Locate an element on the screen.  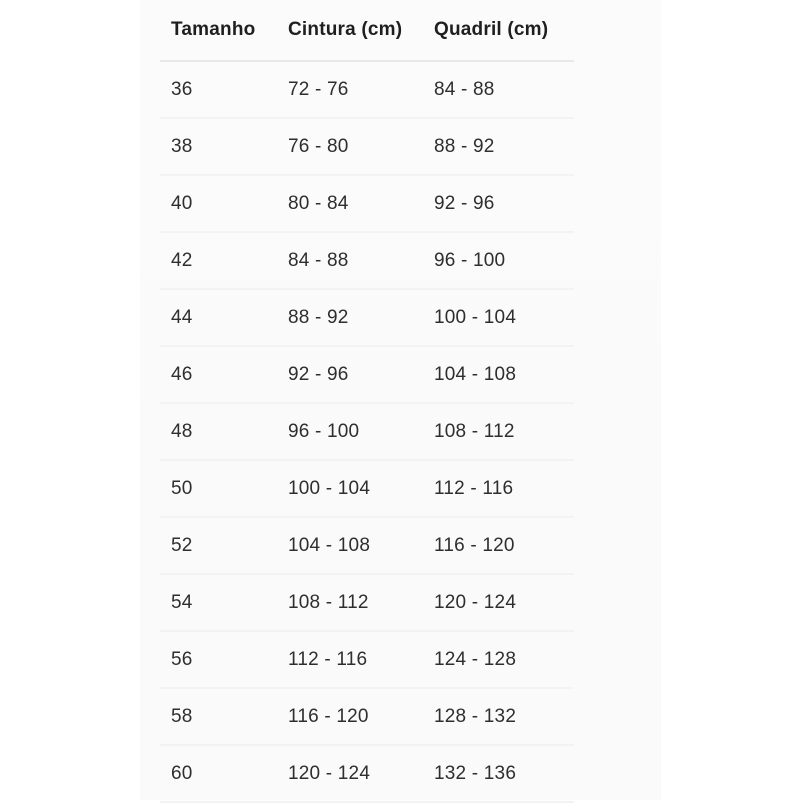
table-row: 44 88 - 92 100 - 104 is located at coordinates (367, 318).